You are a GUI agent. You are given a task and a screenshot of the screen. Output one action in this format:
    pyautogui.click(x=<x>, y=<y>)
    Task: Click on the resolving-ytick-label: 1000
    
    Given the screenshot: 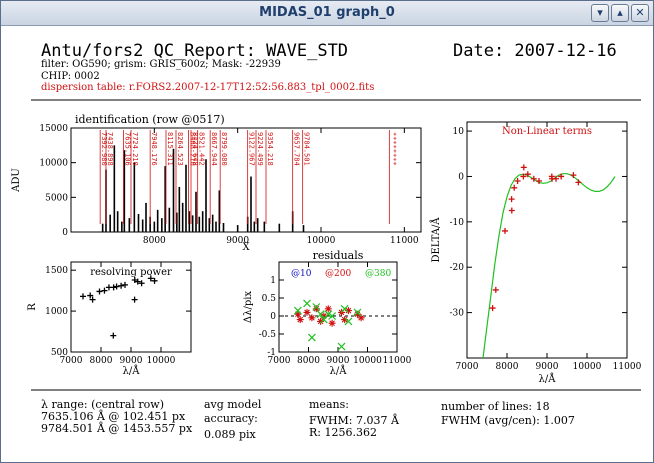 What is the action you would take?
    pyautogui.click(x=56, y=312)
    